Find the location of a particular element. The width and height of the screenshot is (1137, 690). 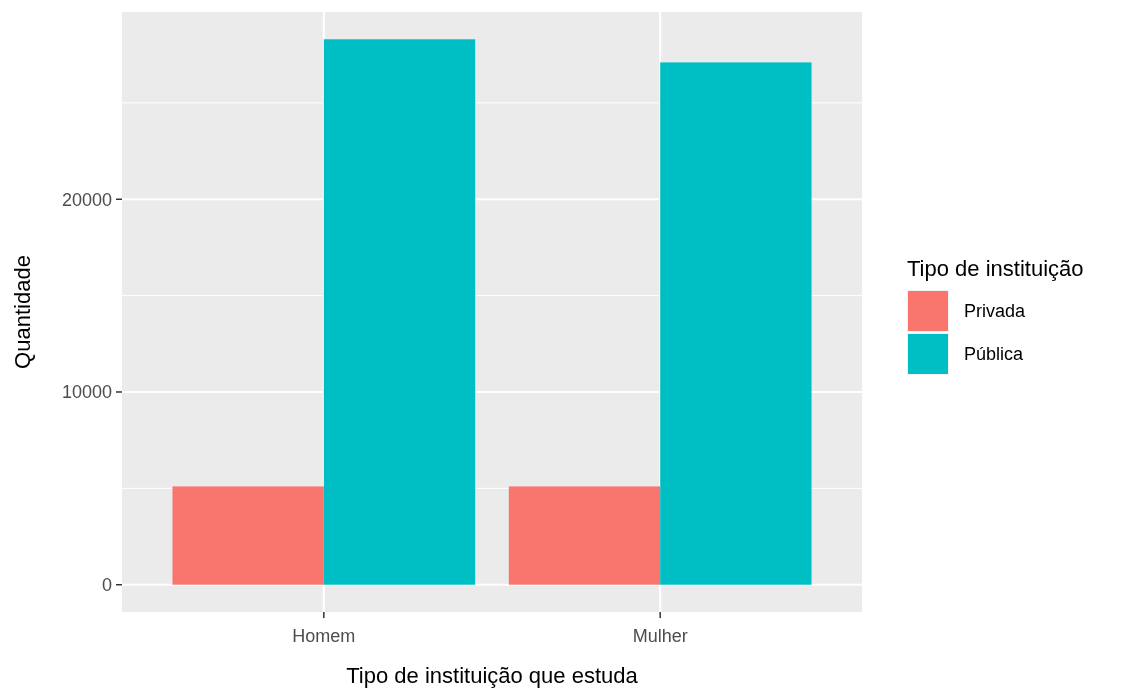

legend-title: Tipo de instituição is located at coordinates (995, 268).